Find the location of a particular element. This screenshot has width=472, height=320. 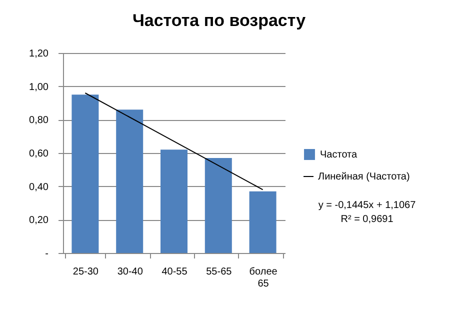

x-tick-label: 30-40 is located at coordinates (130, 272).